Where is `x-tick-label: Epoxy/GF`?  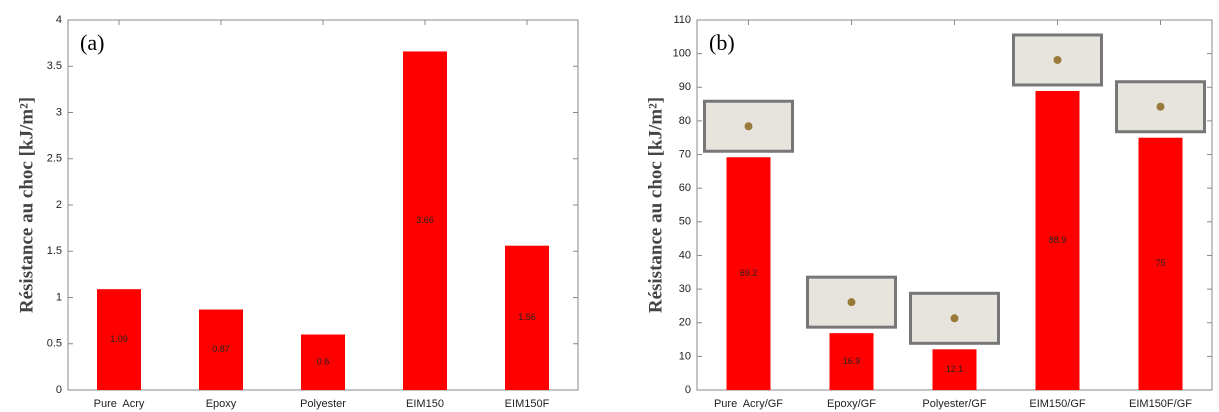
x-tick-label: Epoxy/GF is located at coordinates (851, 404).